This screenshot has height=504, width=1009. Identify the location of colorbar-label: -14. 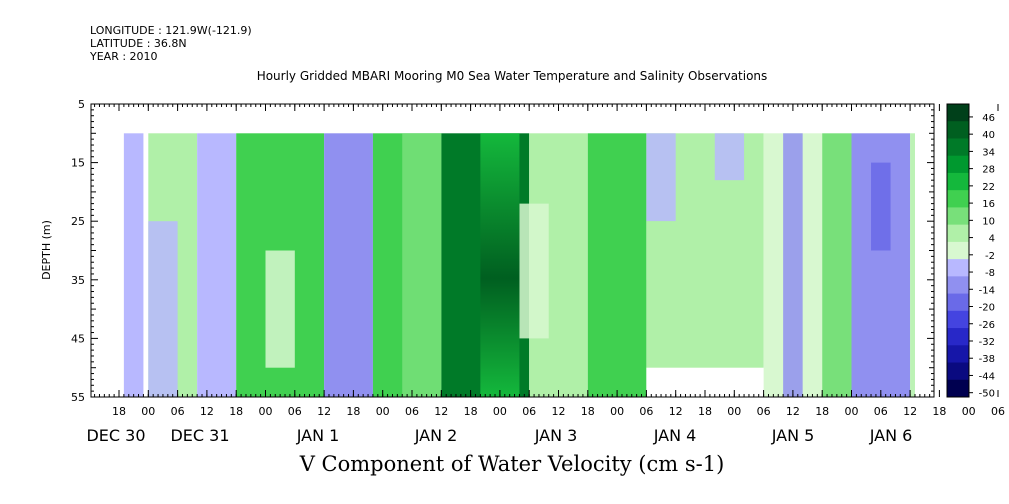
(987, 290).